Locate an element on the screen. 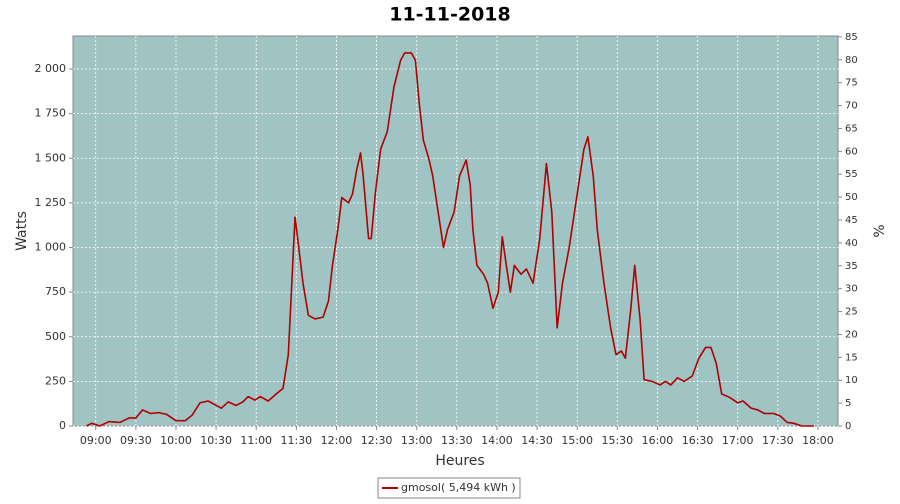  y-tick-label: 1 250 is located at coordinates (51, 202).